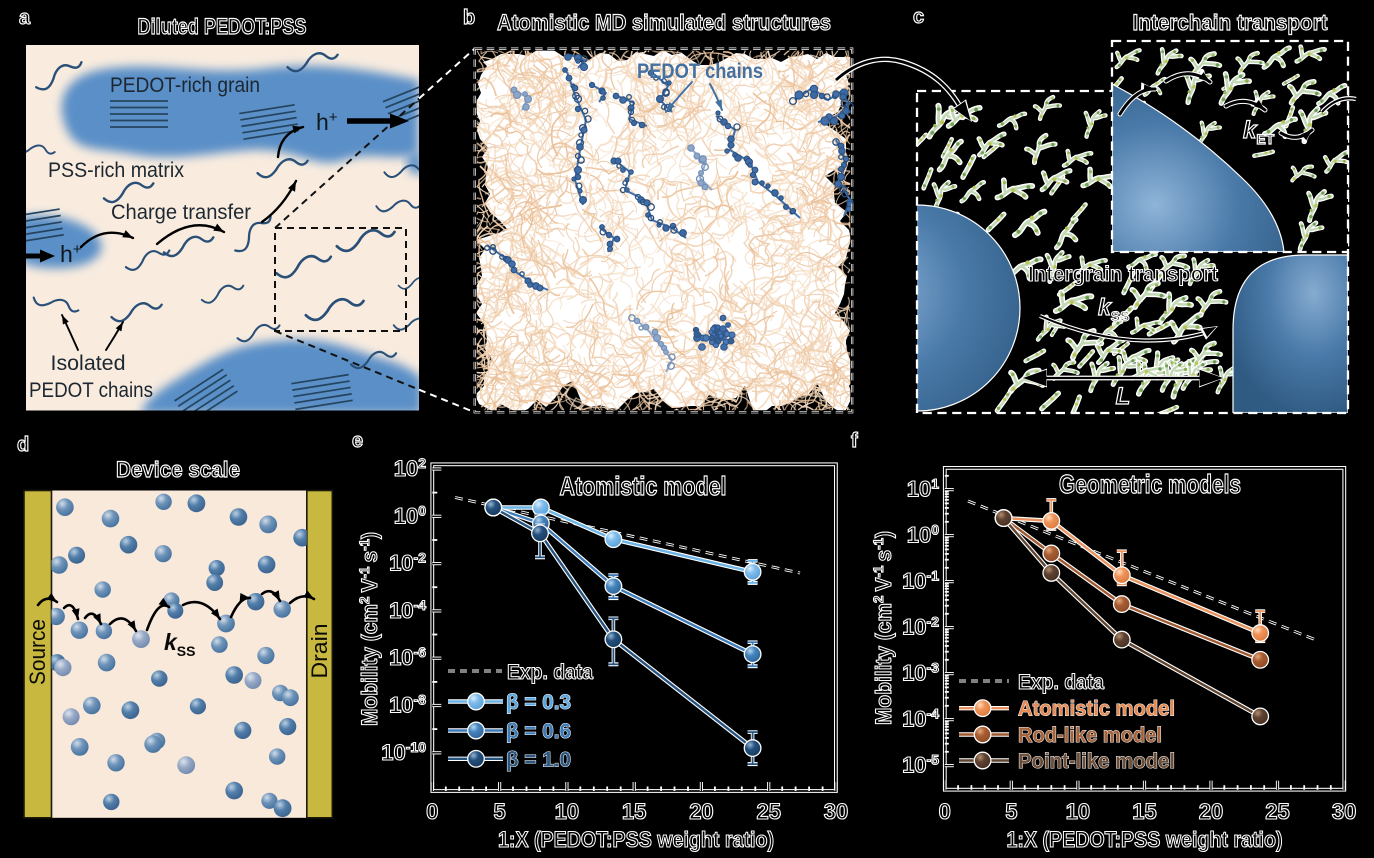 The image size is (1374, 858). What do you see at coordinates (1090, 735) in the screenshot?
I see `svg-text: Rod-like model` at bounding box center [1090, 735].